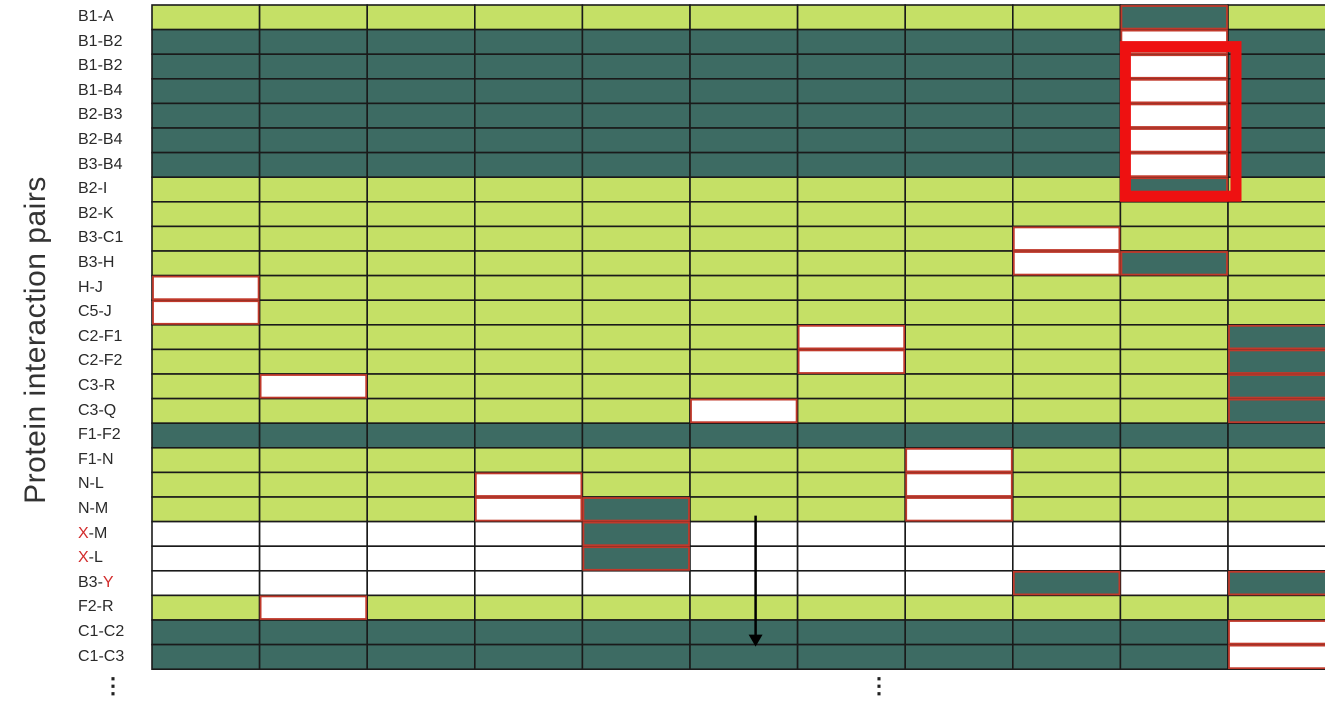 The height and width of the screenshot is (715, 1325). What do you see at coordinates (101, 631) in the screenshot?
I see `row-label-text: C1-C2` at bounding box center [101, 631].